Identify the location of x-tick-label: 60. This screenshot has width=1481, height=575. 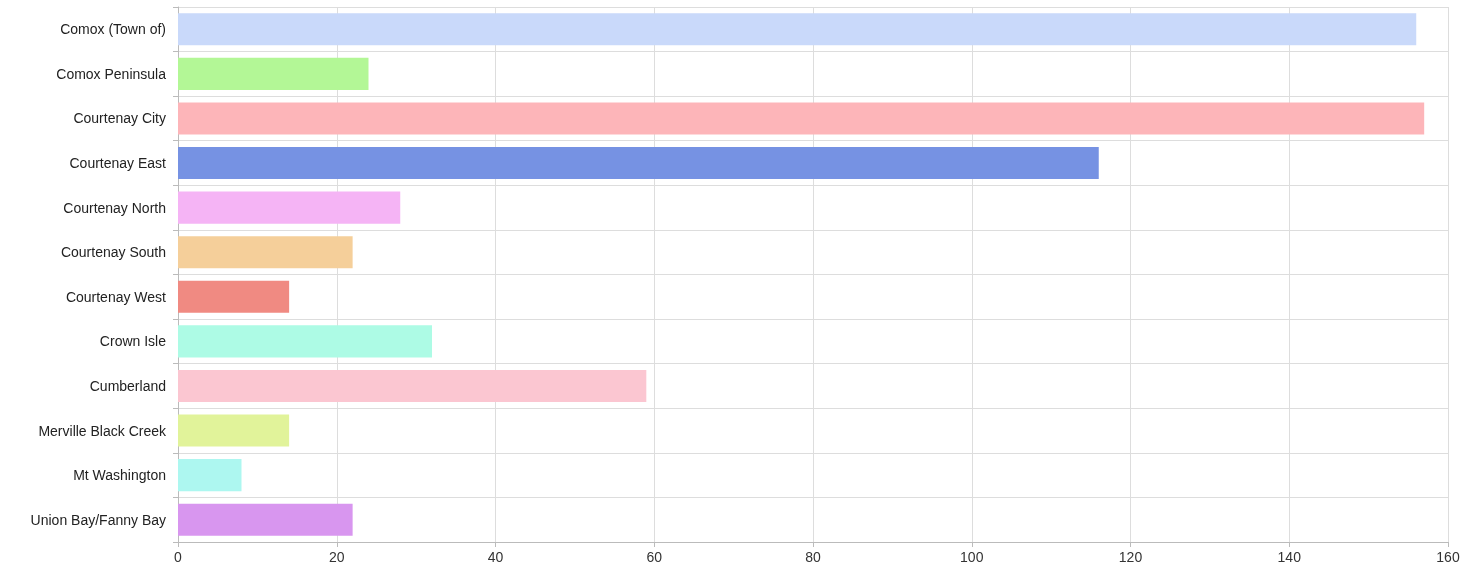
(654, 557).